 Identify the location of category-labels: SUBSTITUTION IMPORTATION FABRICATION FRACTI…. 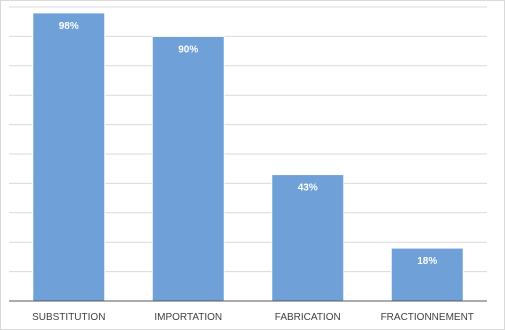
(253, 317).